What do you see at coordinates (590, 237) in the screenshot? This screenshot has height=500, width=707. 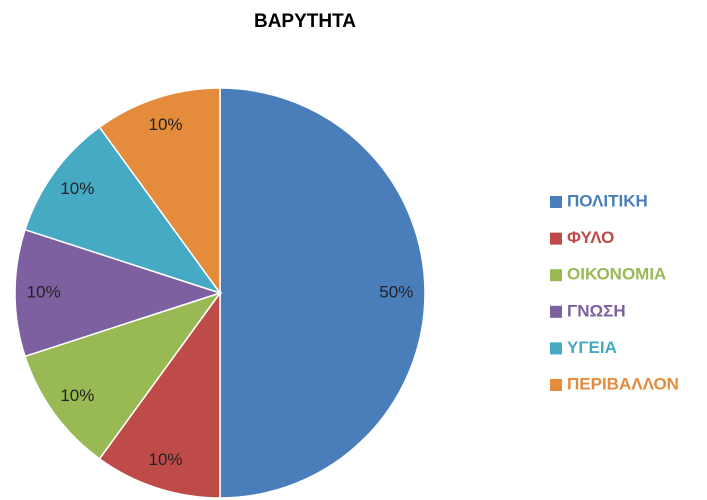 I see `legend-label: ΦΥΛΟ` at bounding box center [590, 237].